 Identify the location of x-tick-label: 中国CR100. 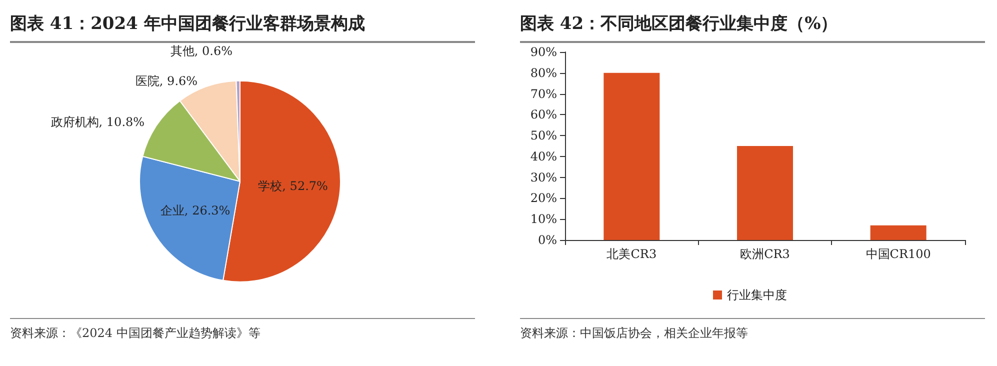
(898, 254).